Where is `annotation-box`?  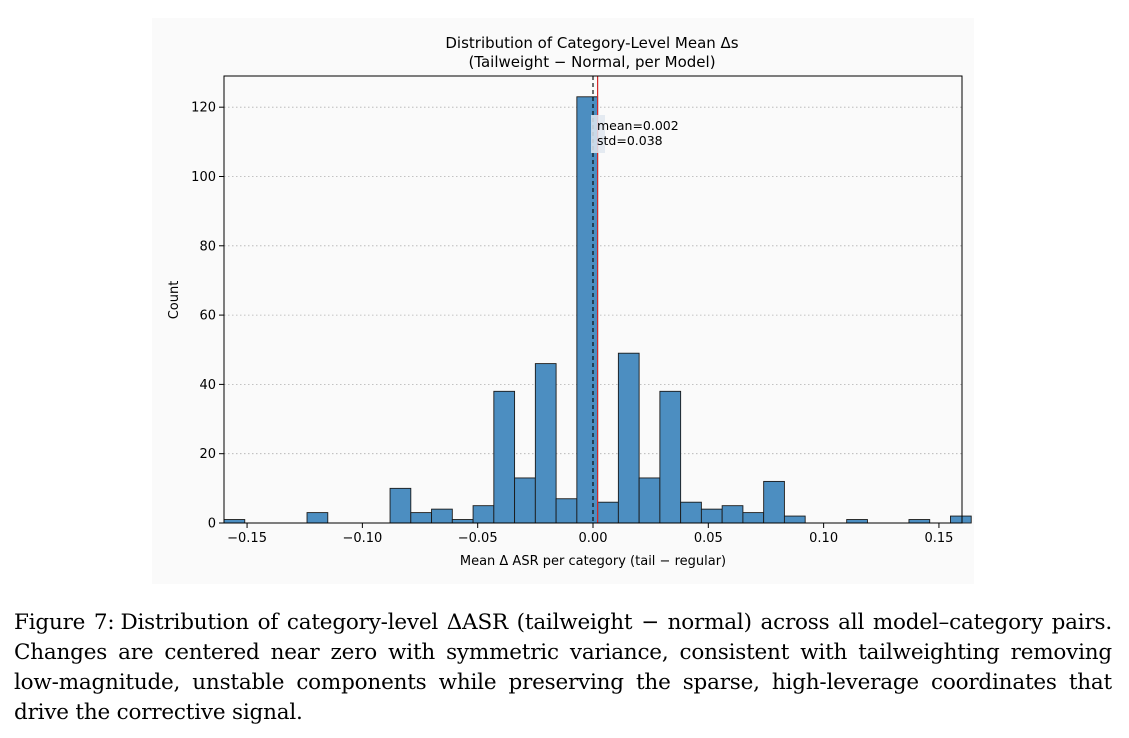
annotation-box is located at coordinates (598, 134).